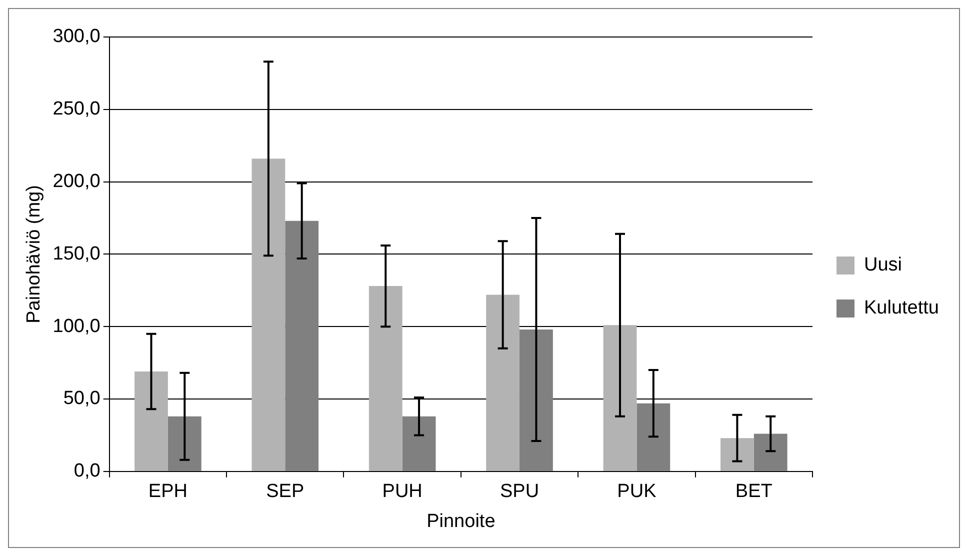 This screenshot has width=969, height=557. What do you see at coordinates (76, 37) in the screenshot?
I see `y-tick-label: 300,0` at bounding box center [76, 37].